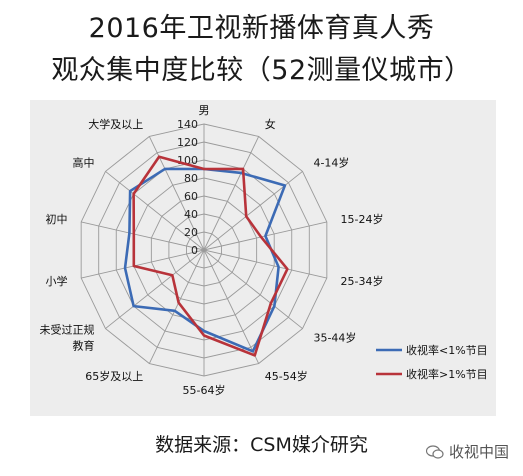 Image resolution: width=523 pixels, height=476 pixels. Describe the element at coordinates (84, 163) in the screenshot. I see `category-label: 高中` at that location.